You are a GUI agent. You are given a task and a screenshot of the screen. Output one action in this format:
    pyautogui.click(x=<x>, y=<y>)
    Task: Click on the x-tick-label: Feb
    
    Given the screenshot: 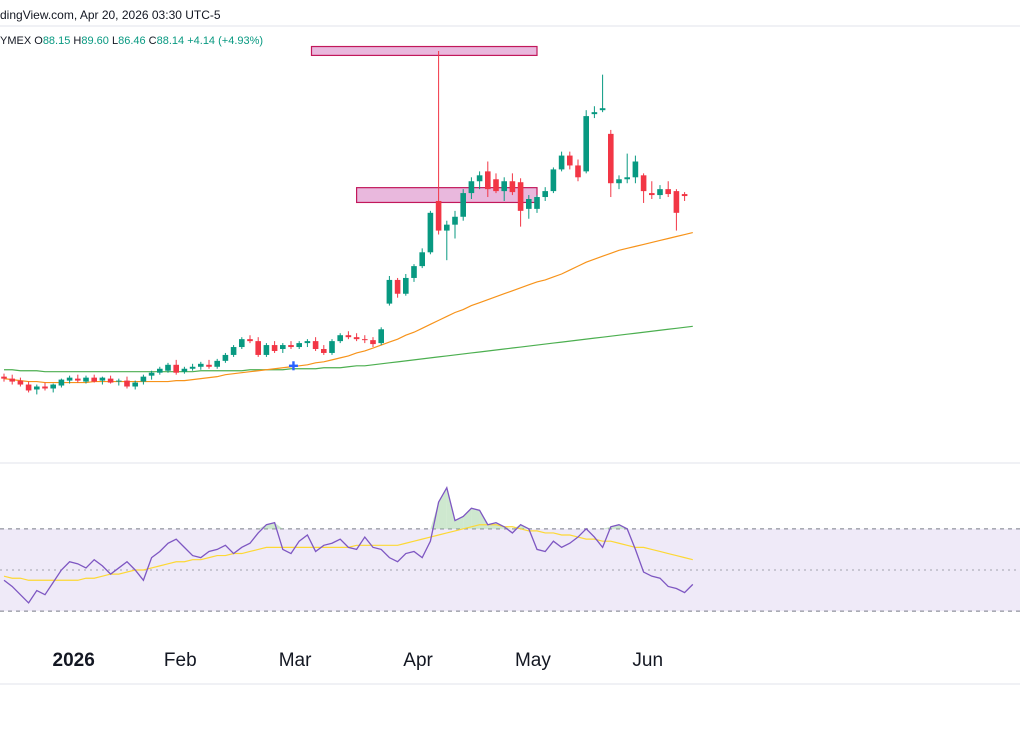 What is the action you would take?
    pyautogui.click(x=180, y=660)
    